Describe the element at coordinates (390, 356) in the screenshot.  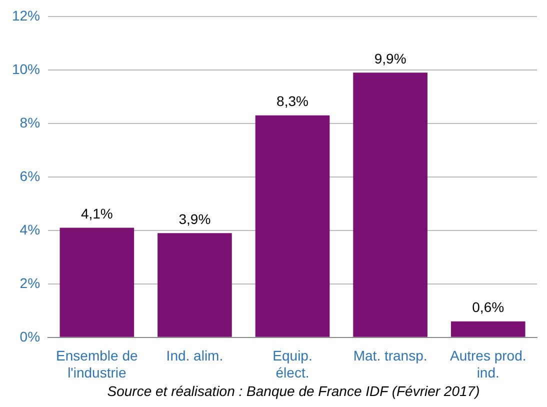
I see `x-tick-label: Mat. transp.` at that location.